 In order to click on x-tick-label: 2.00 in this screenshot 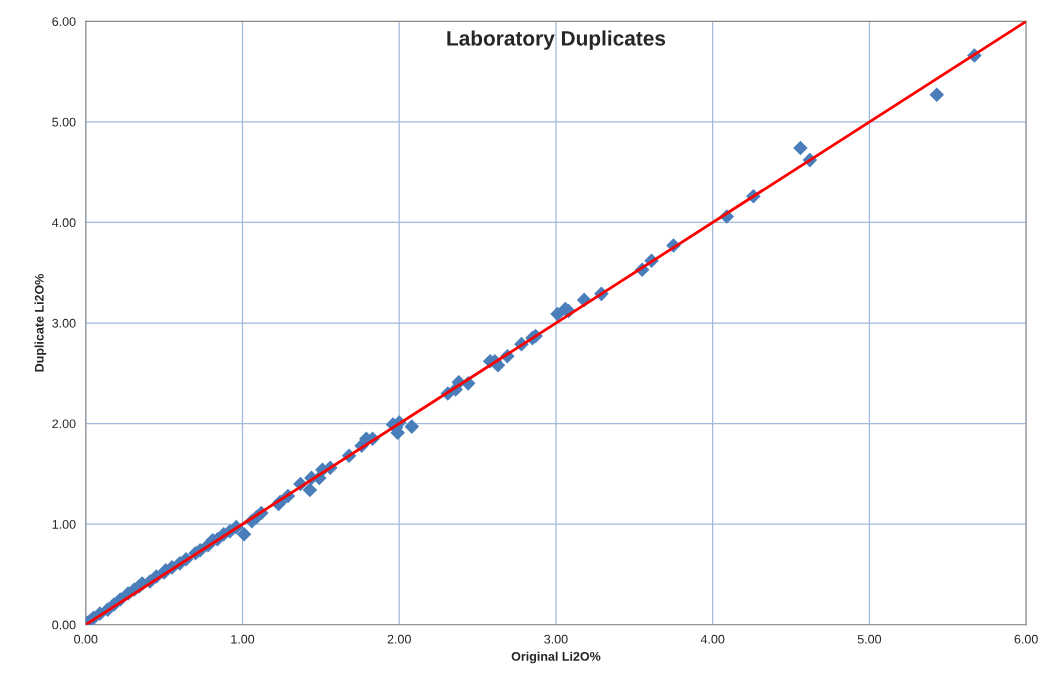, I will do `click(399, 639)`.